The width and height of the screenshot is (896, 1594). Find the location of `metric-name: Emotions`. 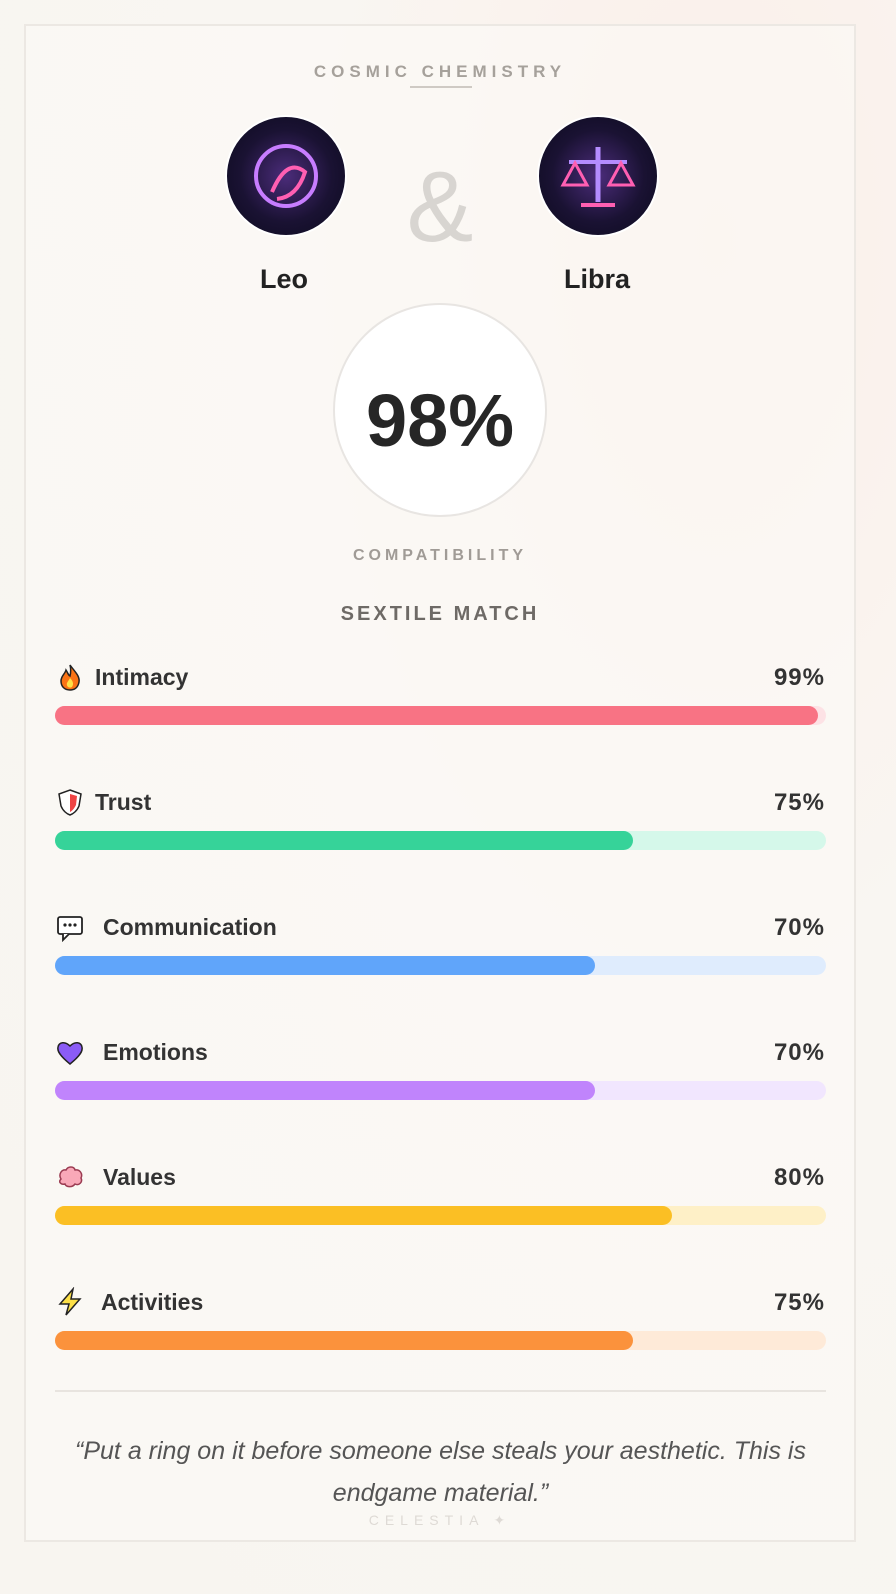

metric-name: Emotions is located at coordinates (155, 1052).